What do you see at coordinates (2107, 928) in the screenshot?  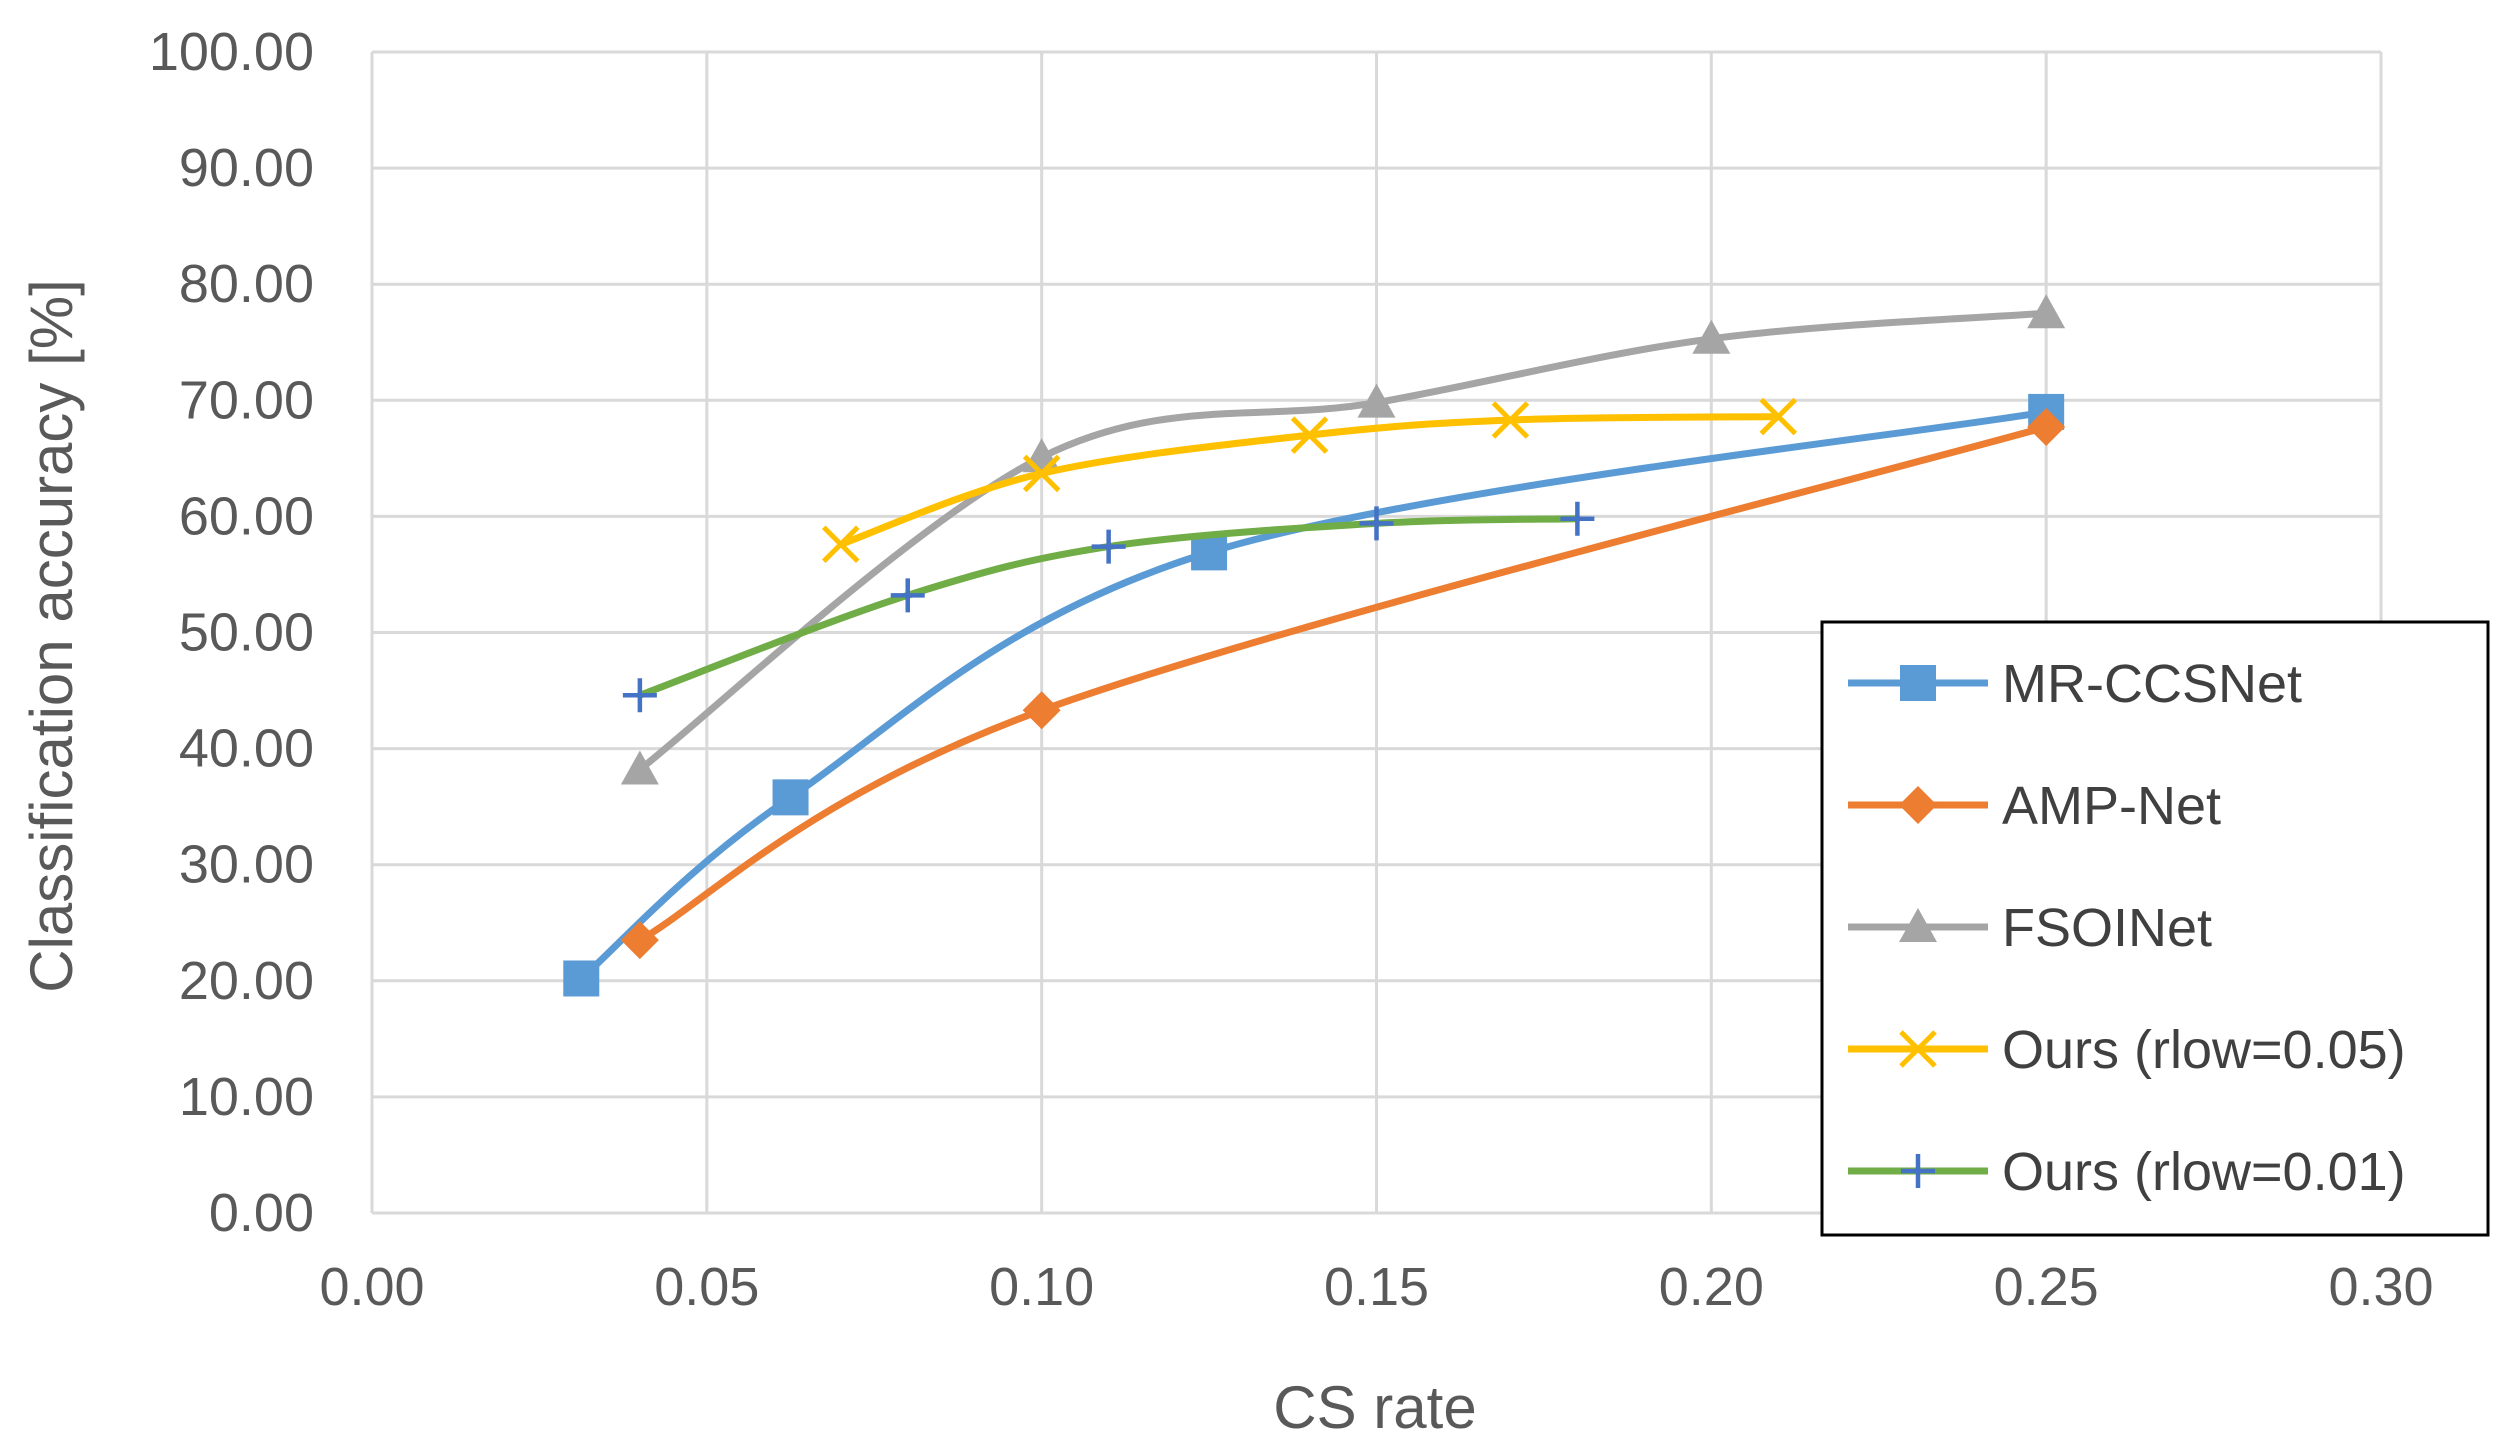 I see `legend-label: FSOINet` at bounding box center [2107, 928].